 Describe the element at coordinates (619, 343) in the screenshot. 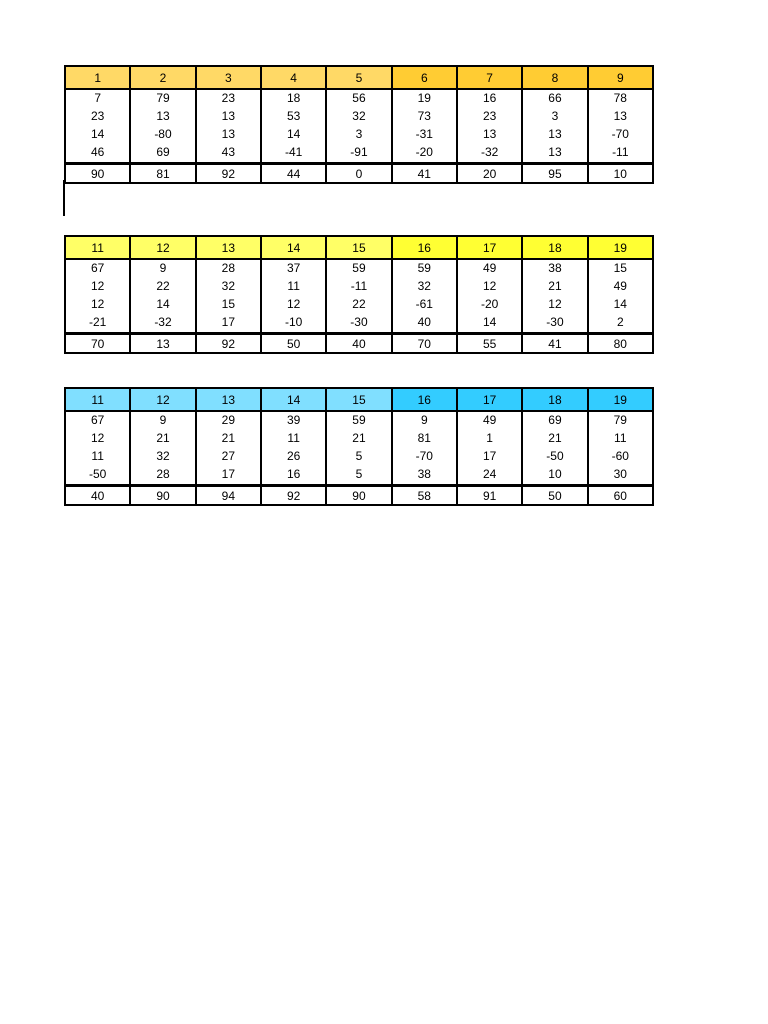

I see `total-cell: 80` at that location.